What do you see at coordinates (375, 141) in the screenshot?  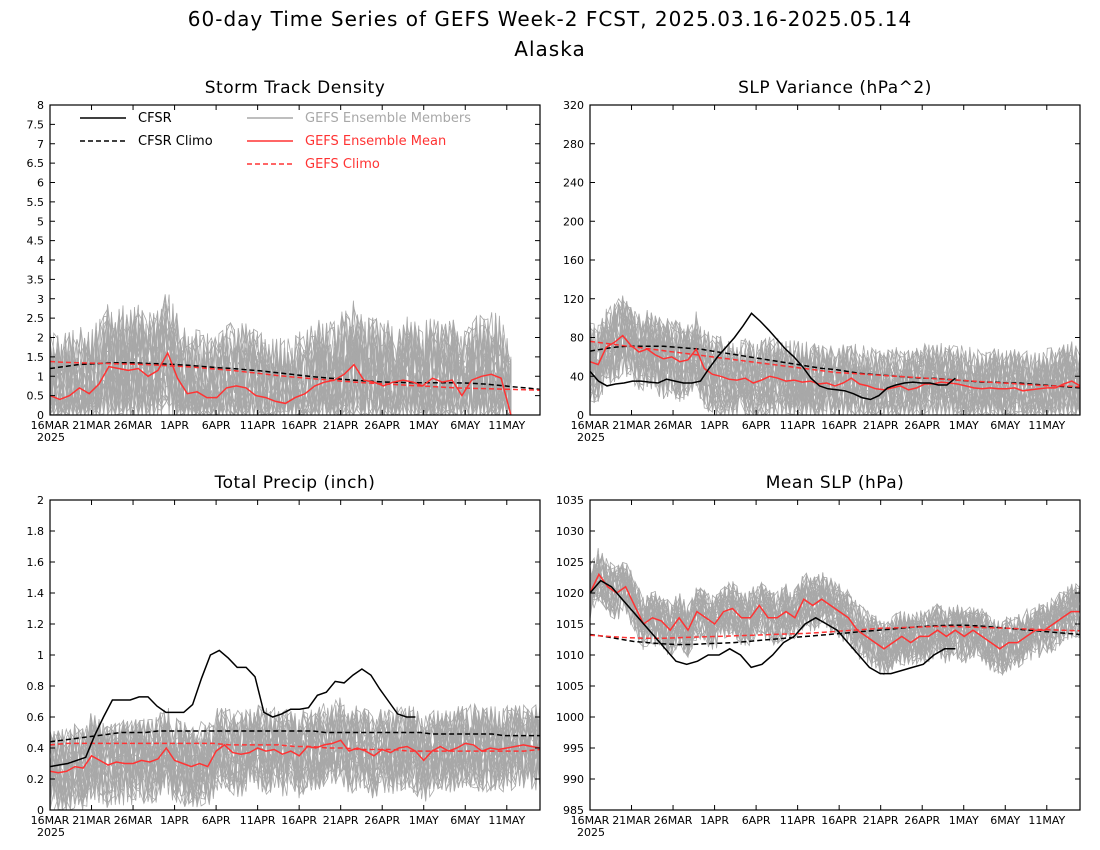 I see `legend-label: GEFS Ensemble Mean` at bounding box center [375, 141].